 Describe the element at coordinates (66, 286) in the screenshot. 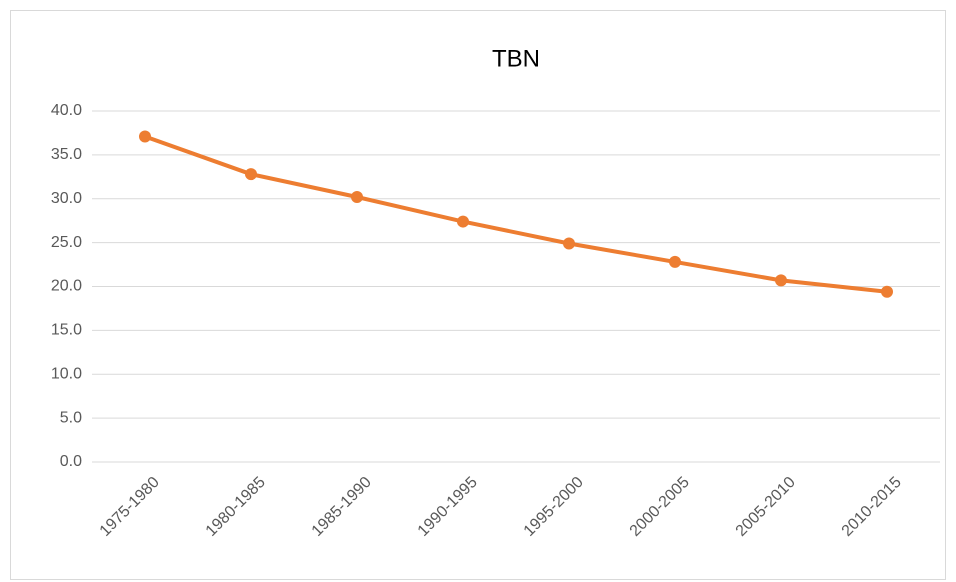

I see `y-tick-label: 20.0` at that location.